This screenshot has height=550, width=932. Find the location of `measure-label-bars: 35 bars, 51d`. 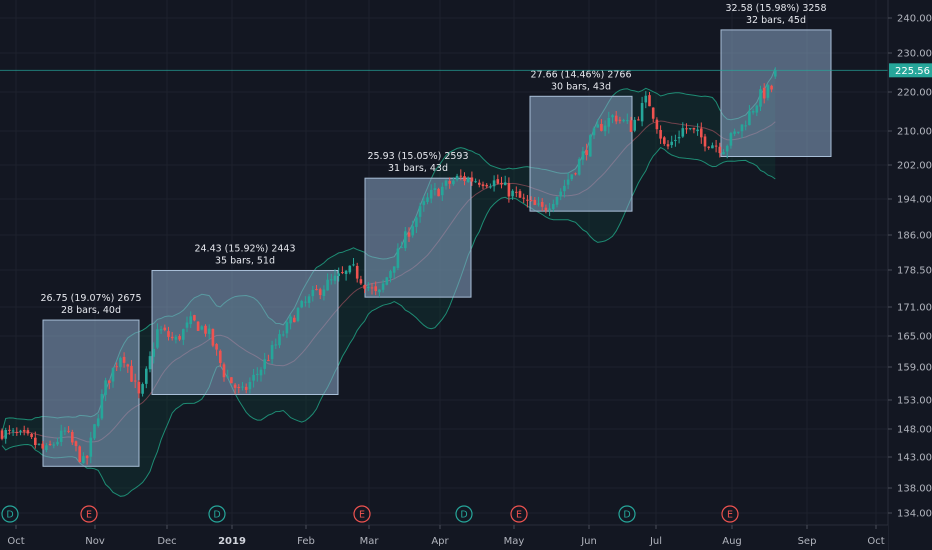

measure-label-bars: 35 bars, 51d is located at coordinates (245, 260).